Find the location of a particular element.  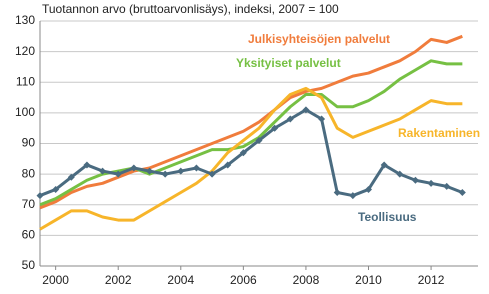

series-label: Rakentaminen is located at coordinates (439, 133).